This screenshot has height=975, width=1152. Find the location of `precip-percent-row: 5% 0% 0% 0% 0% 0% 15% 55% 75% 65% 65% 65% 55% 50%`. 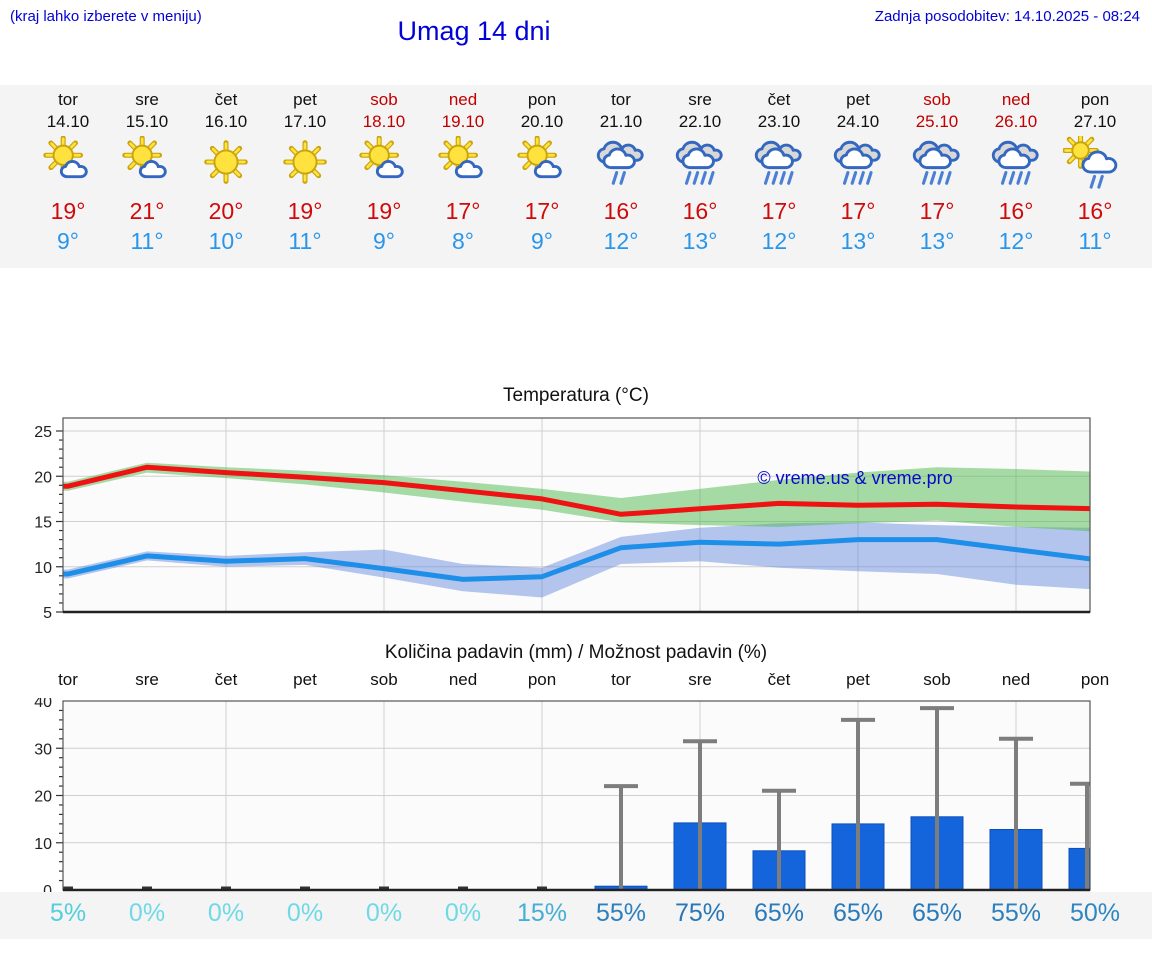

precip-percent-row: 5% 0% 0% 0% 0% 0% 15% 55% 75% 65% 65% 65% 55% 50% is located at coordinates (576, 915).